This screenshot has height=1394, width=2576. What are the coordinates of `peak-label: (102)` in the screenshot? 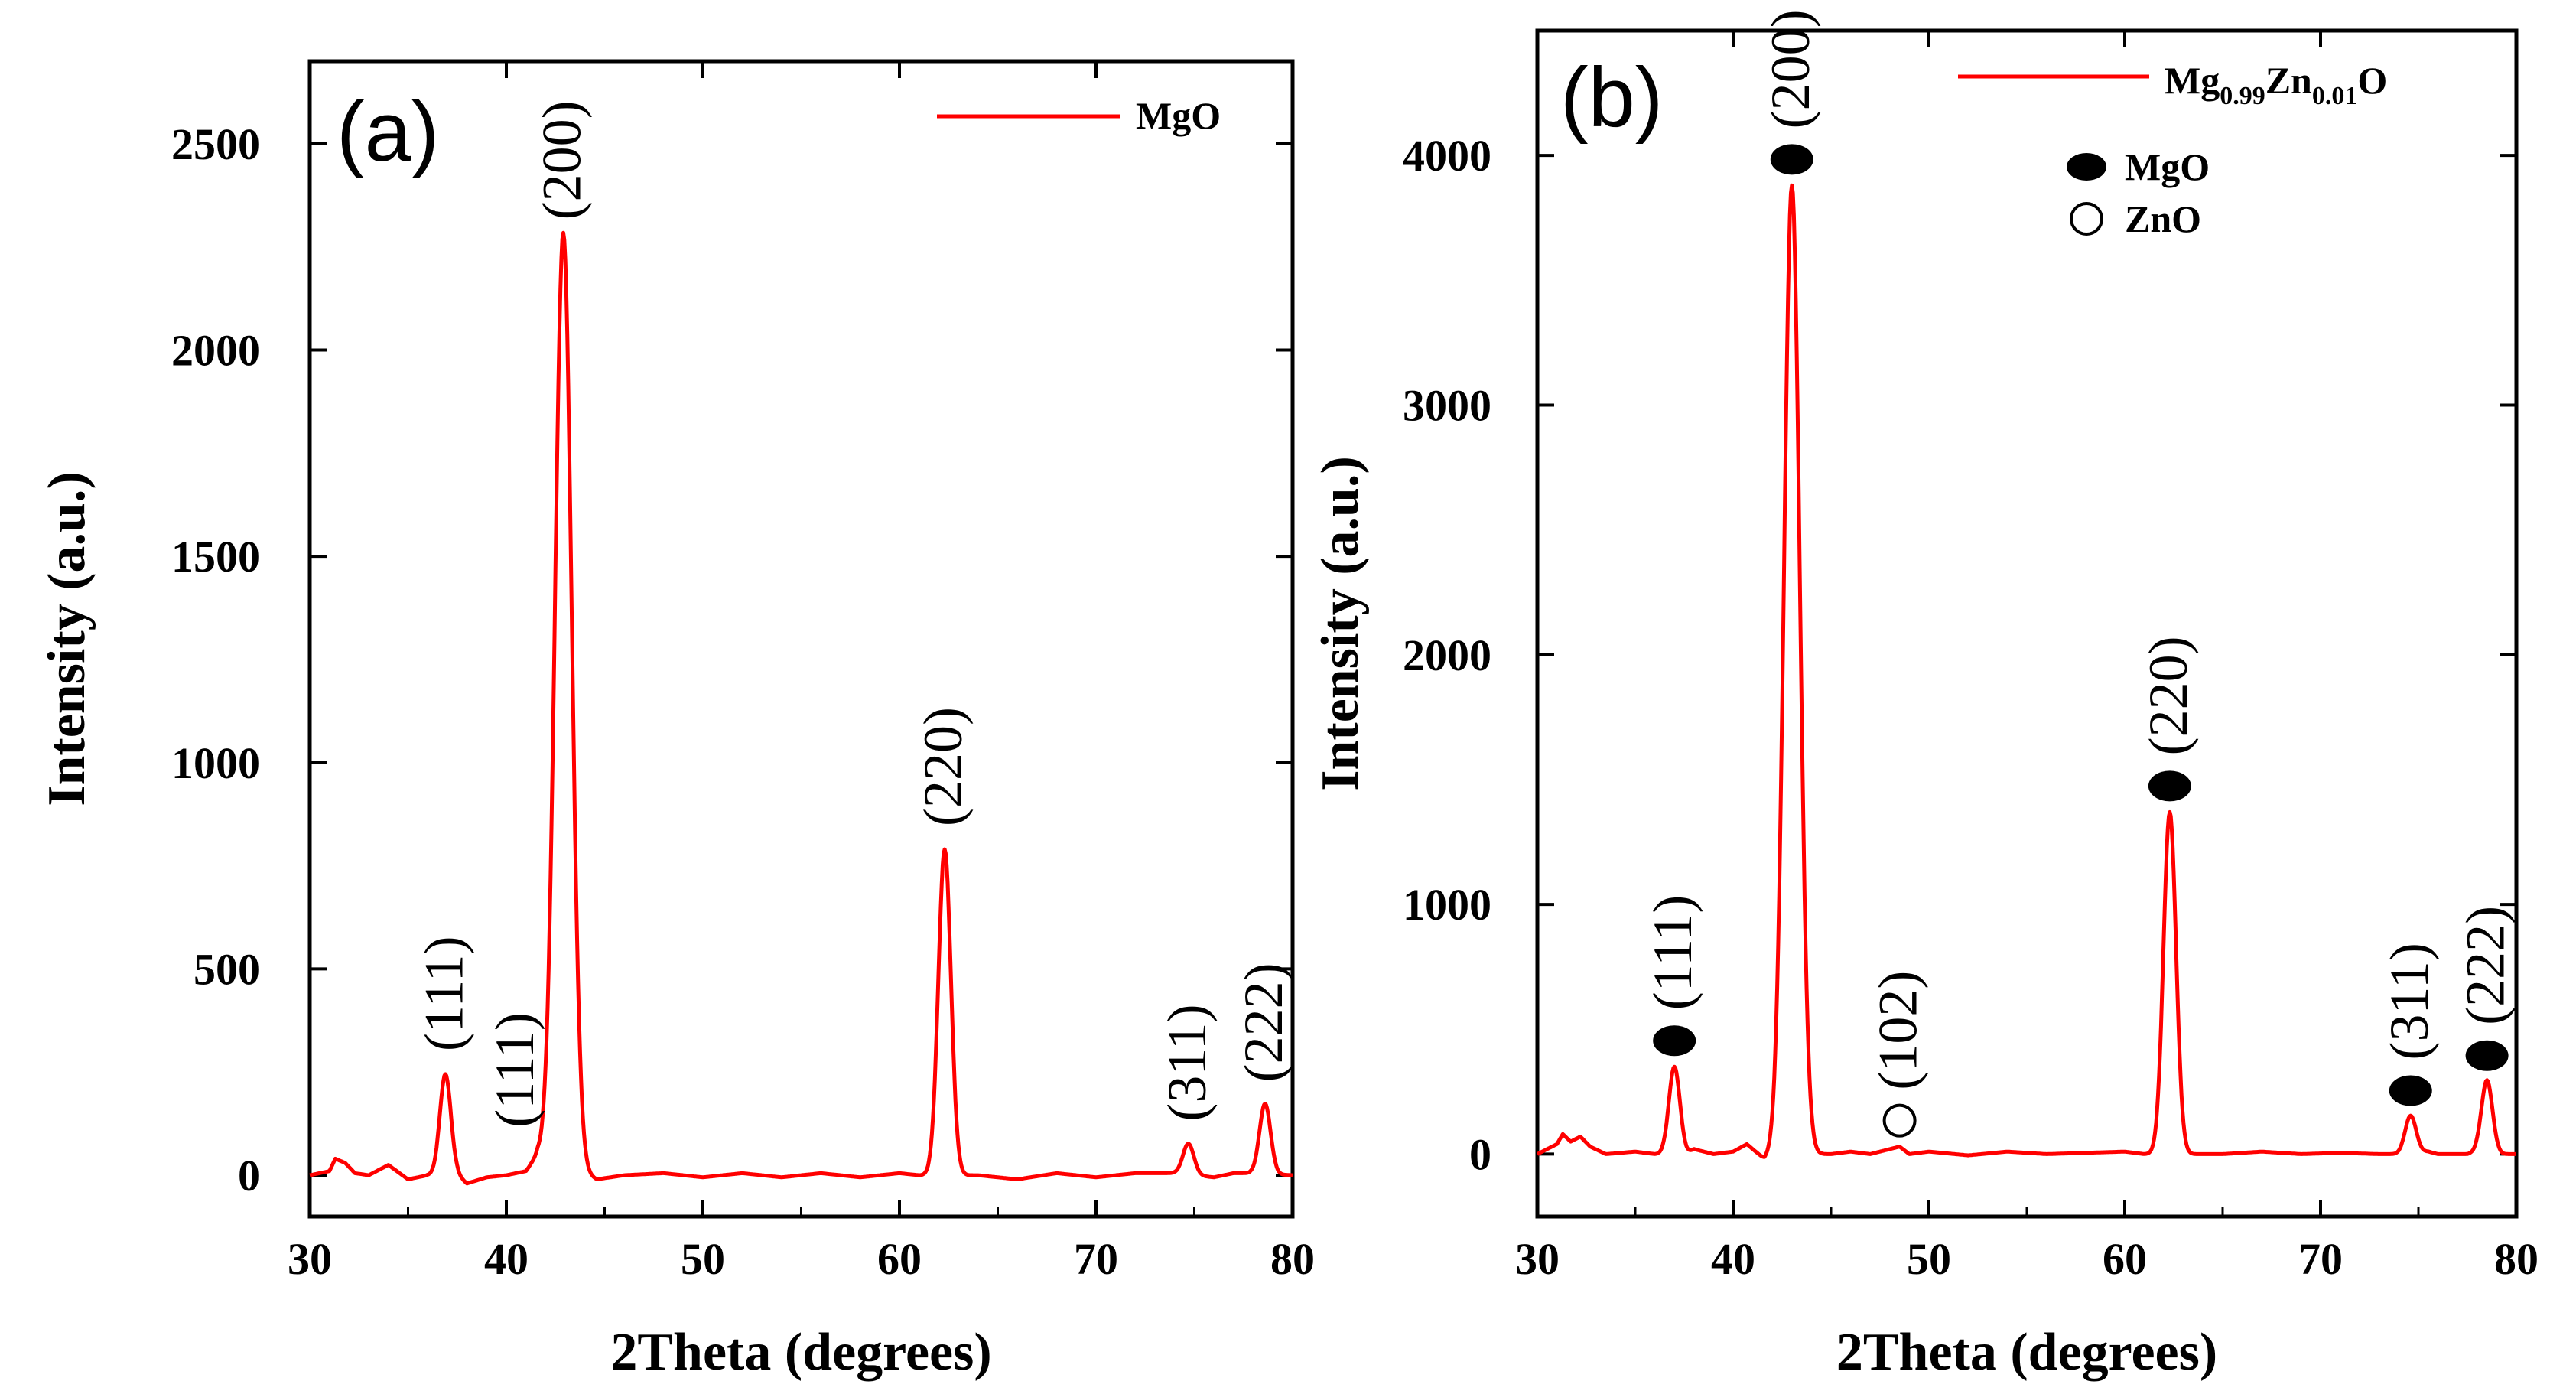 It's located at (1898, 1030).